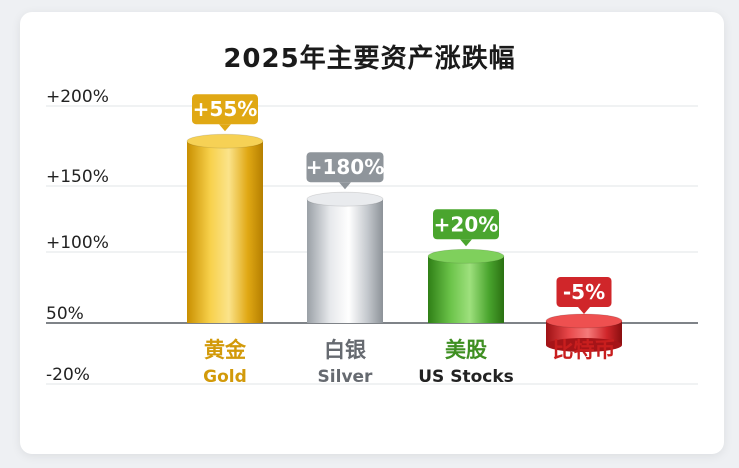 This screenshot has height=468, width=739. I want to click on y-tick-label: -20%, so click(68, 375).